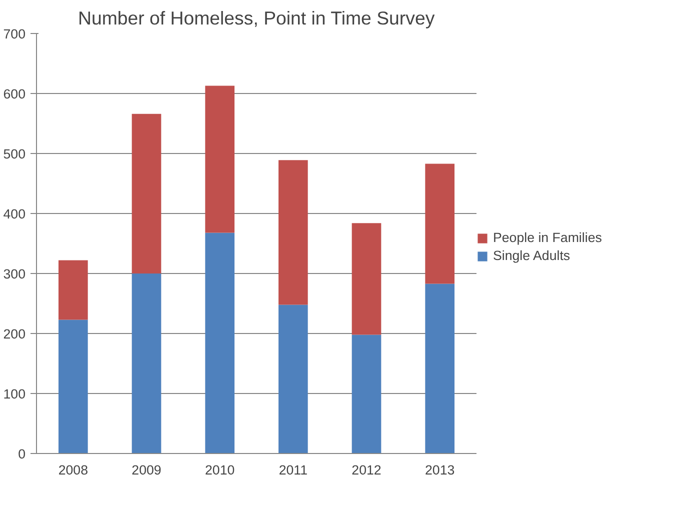  I want to click on chart-title: Number of Homeless, Point in Time Survey, so click(257, 18).